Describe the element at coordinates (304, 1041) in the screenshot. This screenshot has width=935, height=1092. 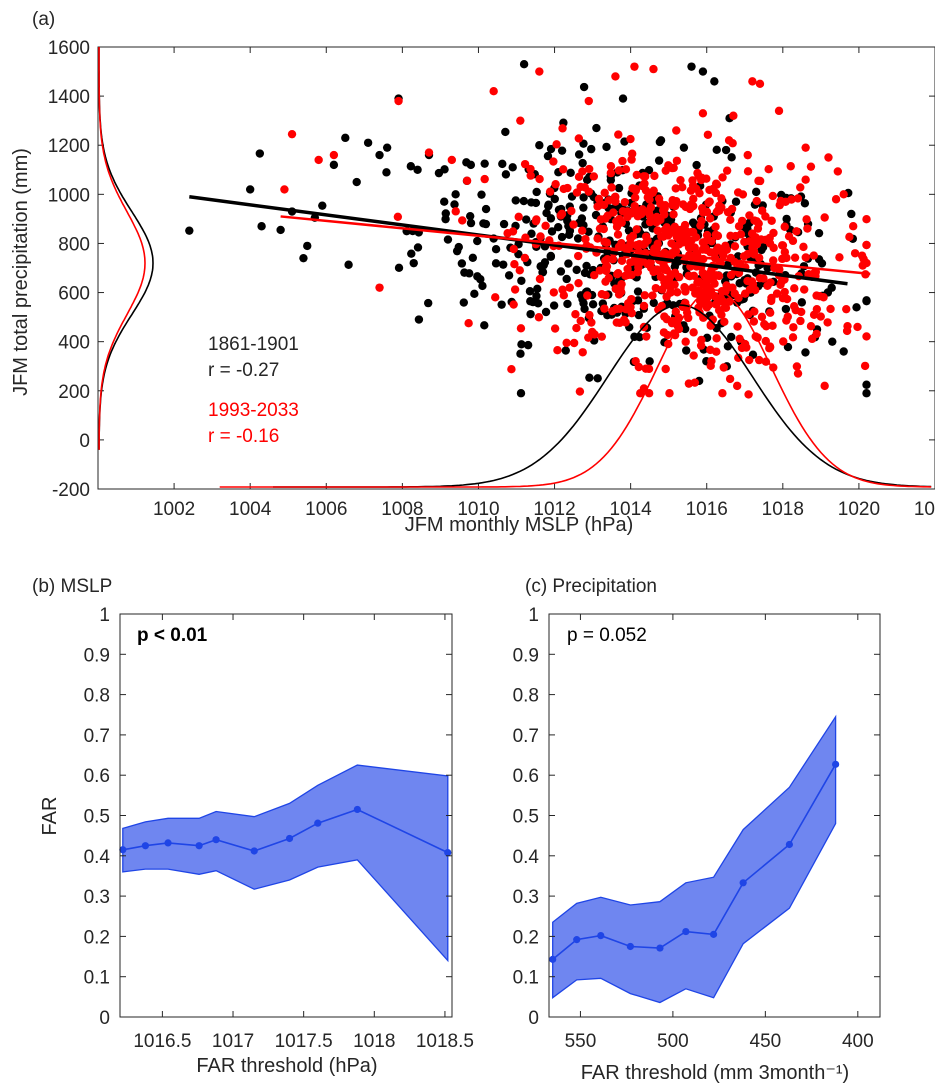
I see `x-tick-label-1017.5: 1017.5` at that location.